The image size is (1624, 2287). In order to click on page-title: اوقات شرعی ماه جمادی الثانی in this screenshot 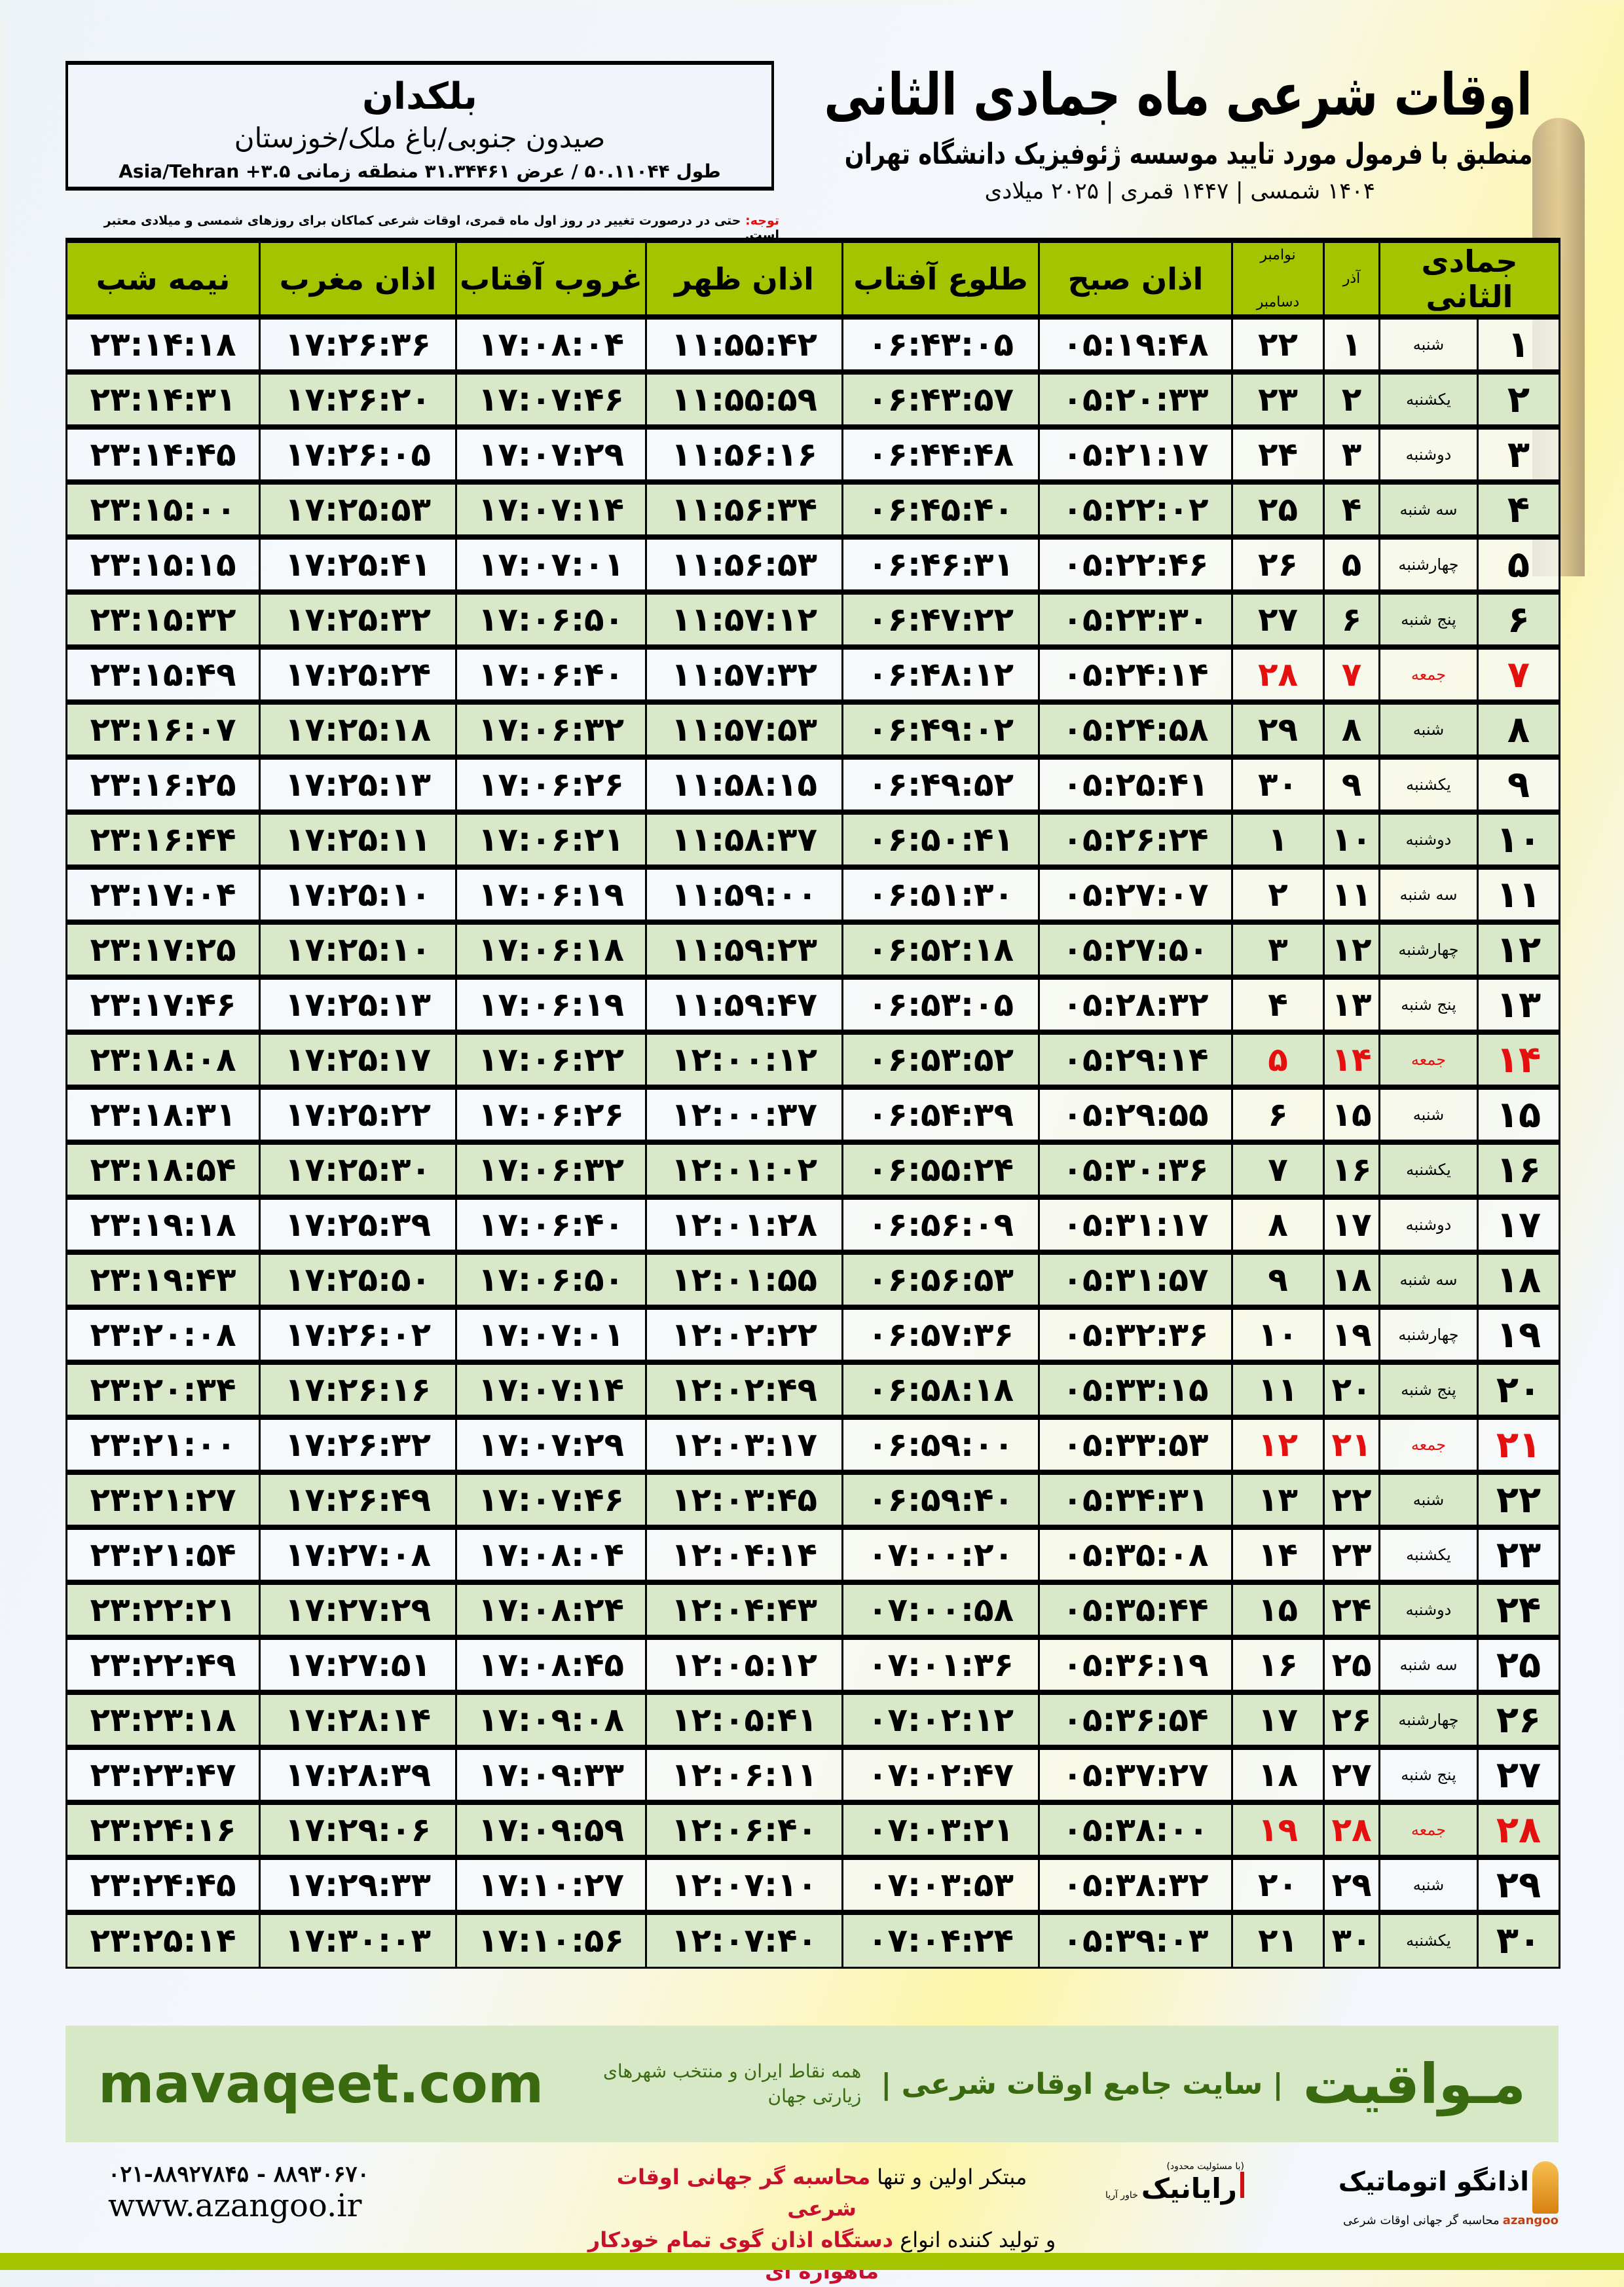, I will do `click(1178, 94)`.